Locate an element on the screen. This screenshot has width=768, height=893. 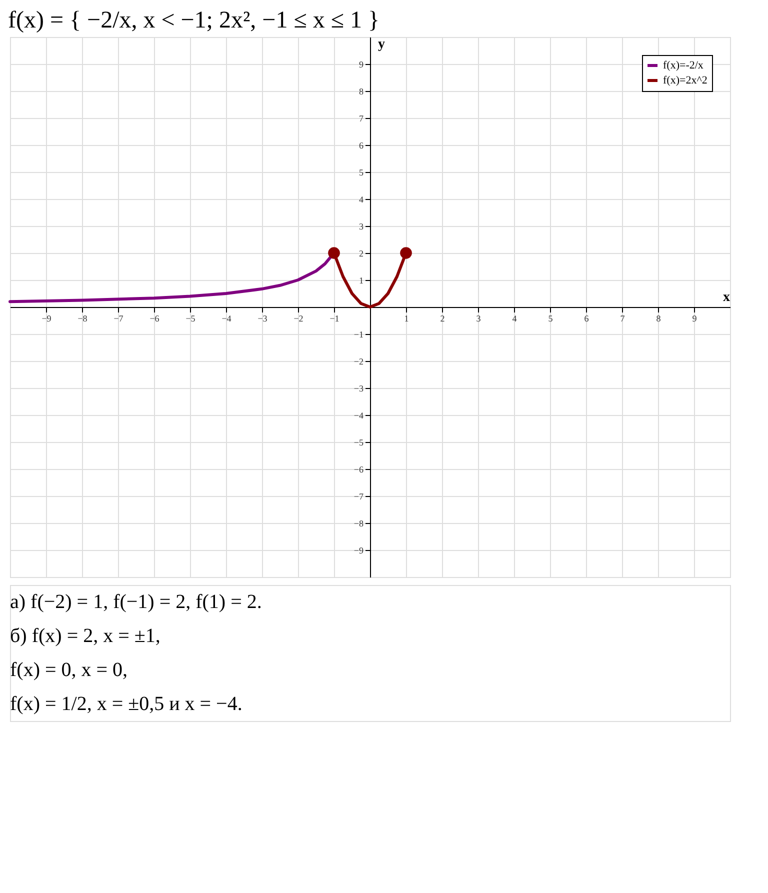
x-tick-label: 1 is located at coordinates (406, 319).